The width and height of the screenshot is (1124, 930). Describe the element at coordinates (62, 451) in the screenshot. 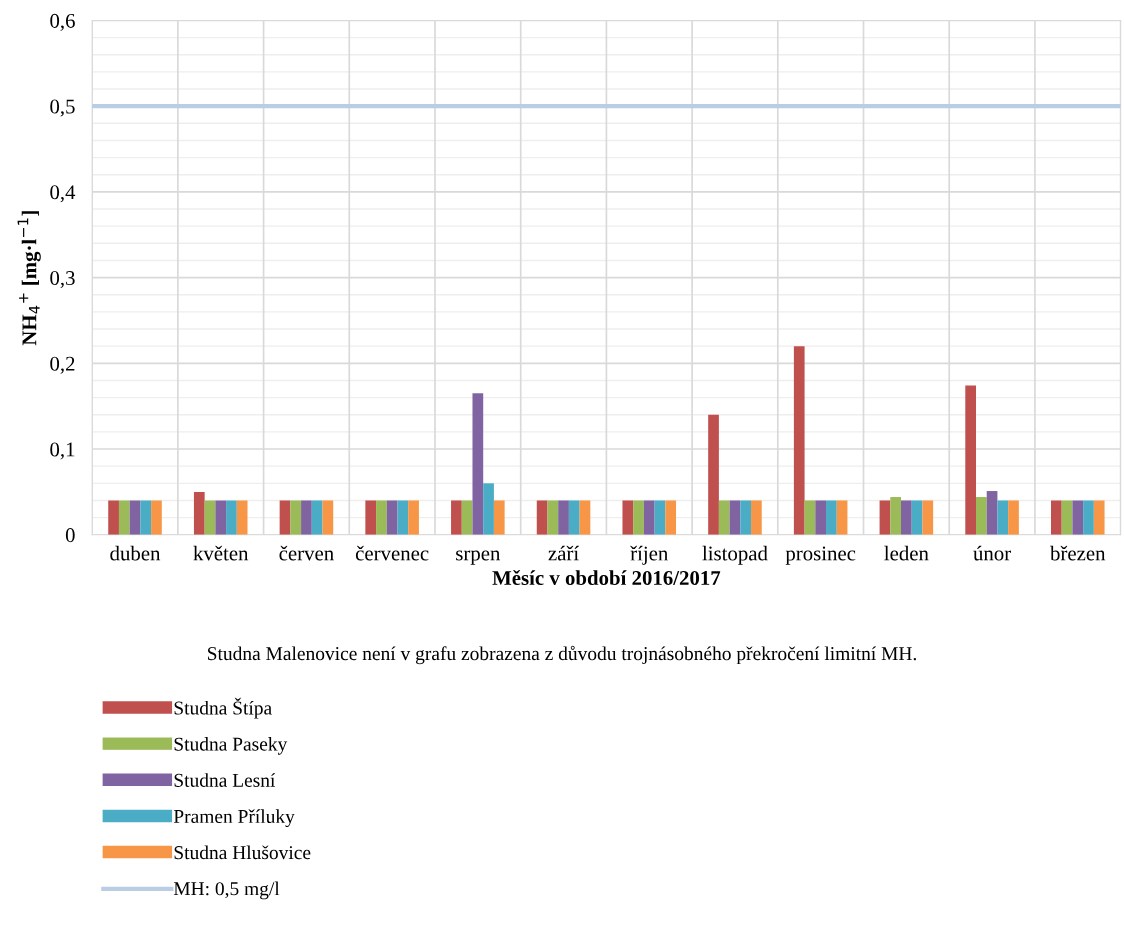

I see `y-tick-label: 0,1` at that location.